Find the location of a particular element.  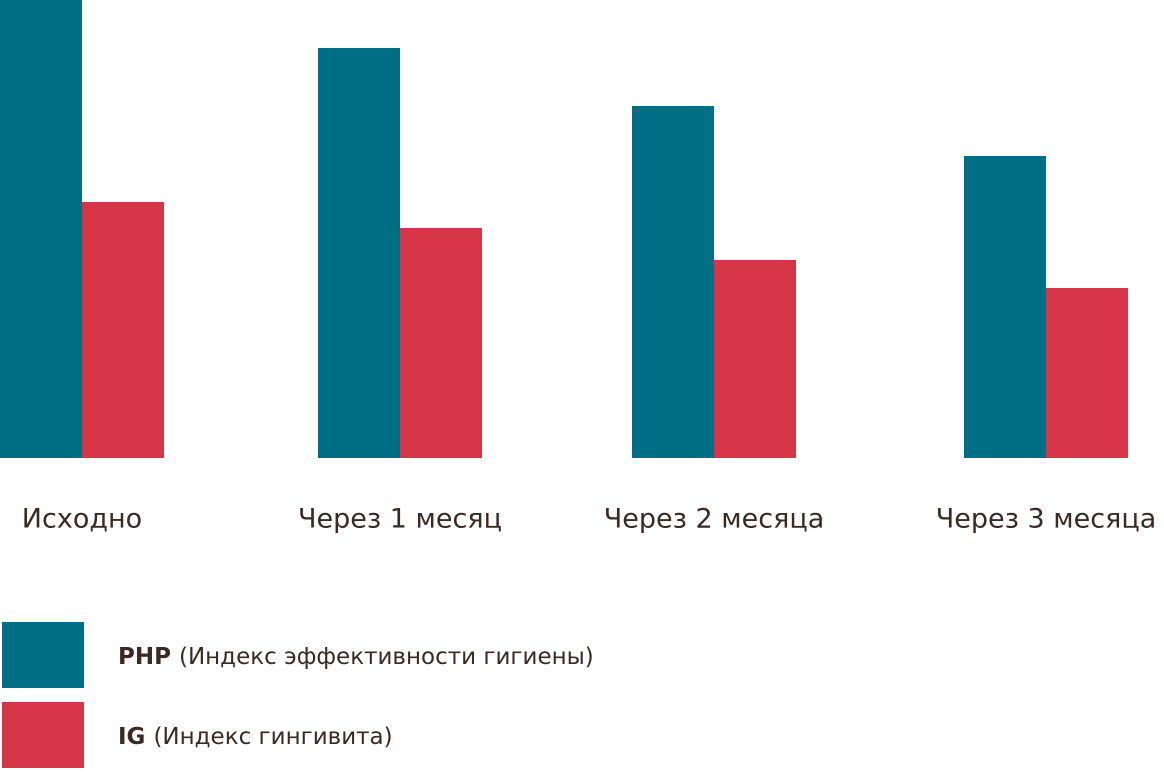

legend-description: (Индекс эффективности гигиены) is located at coordinates (386, 657).